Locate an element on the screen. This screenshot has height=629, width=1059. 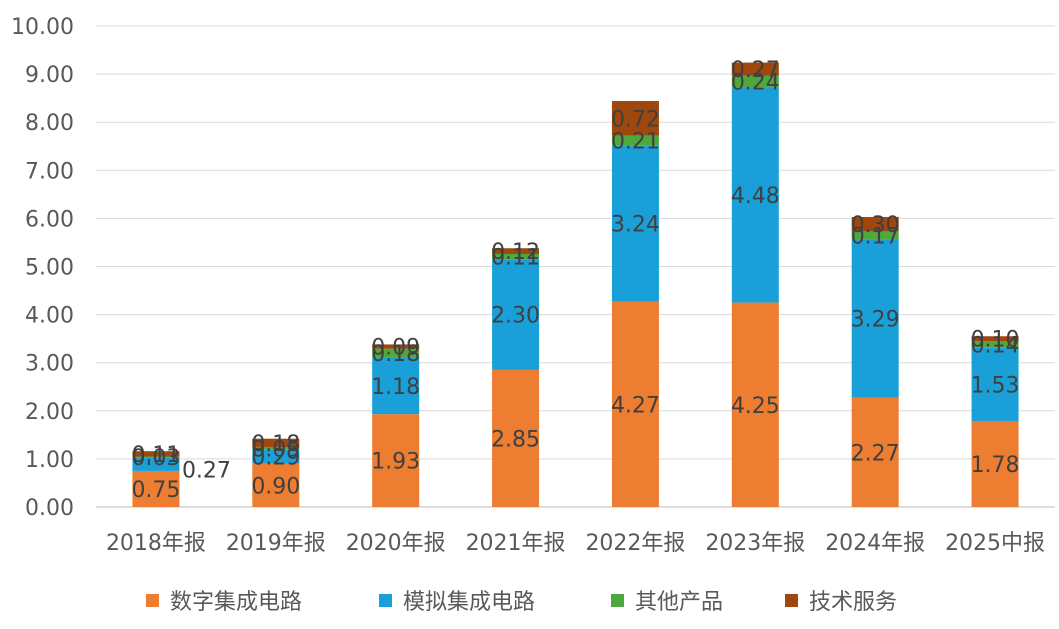
data-label: 2.85 is located at coordinates (515, 439).